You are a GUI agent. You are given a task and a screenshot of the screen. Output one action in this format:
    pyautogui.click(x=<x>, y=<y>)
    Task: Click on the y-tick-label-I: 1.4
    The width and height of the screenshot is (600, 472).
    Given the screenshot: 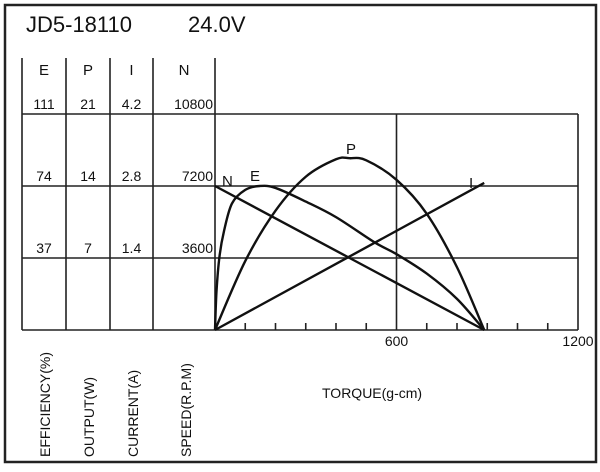 What is the action you would take?
    pyautogui.click(x=132, y=248)
    